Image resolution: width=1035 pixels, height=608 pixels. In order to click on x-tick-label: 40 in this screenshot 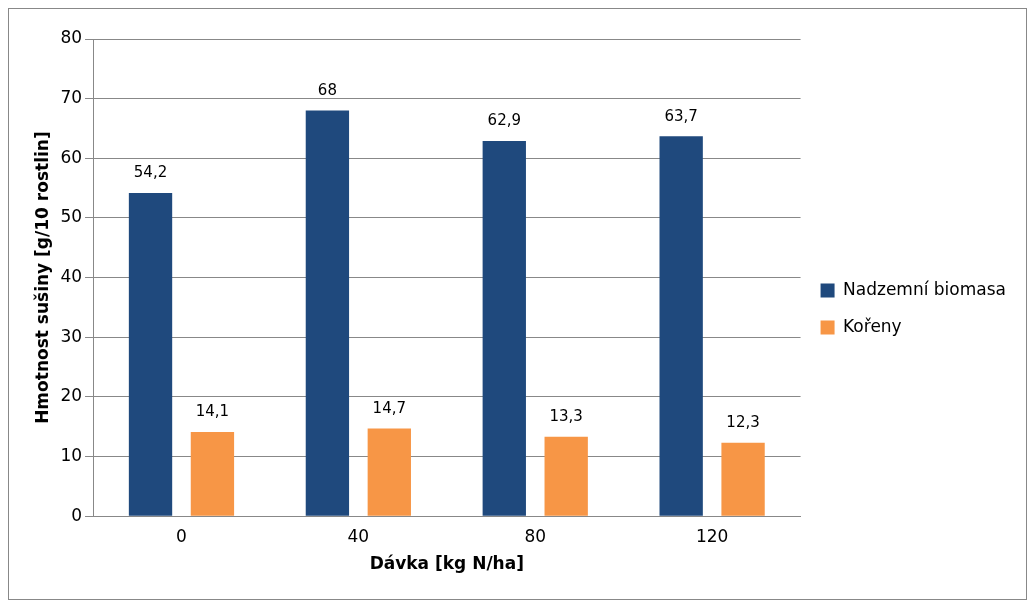, I will do `click(358, 535)`.